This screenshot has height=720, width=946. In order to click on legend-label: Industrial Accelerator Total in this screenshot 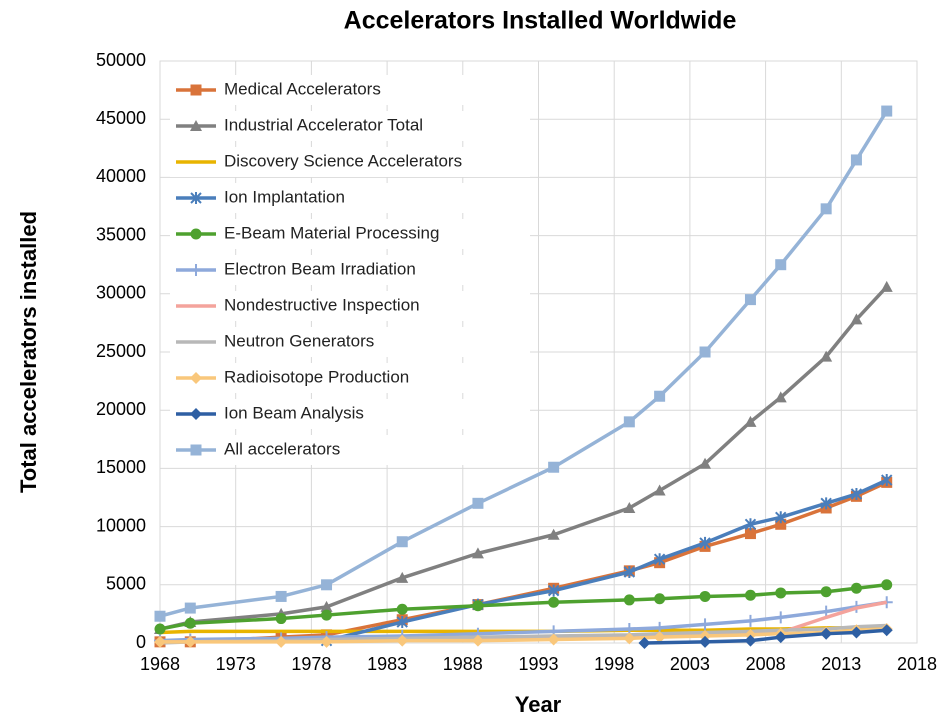, I will do `click(323, 124)`.